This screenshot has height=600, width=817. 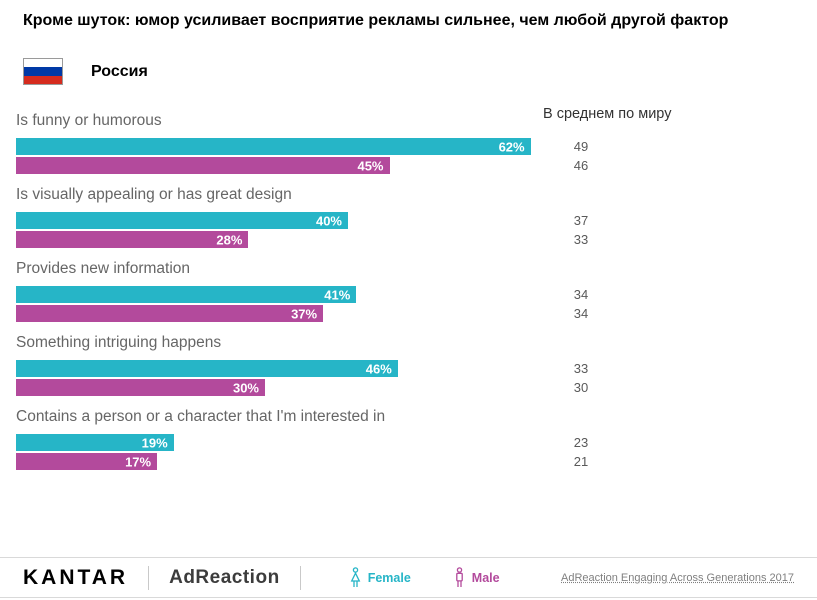 I want to click on male-bar: 37%, so click(x=170, y=313).